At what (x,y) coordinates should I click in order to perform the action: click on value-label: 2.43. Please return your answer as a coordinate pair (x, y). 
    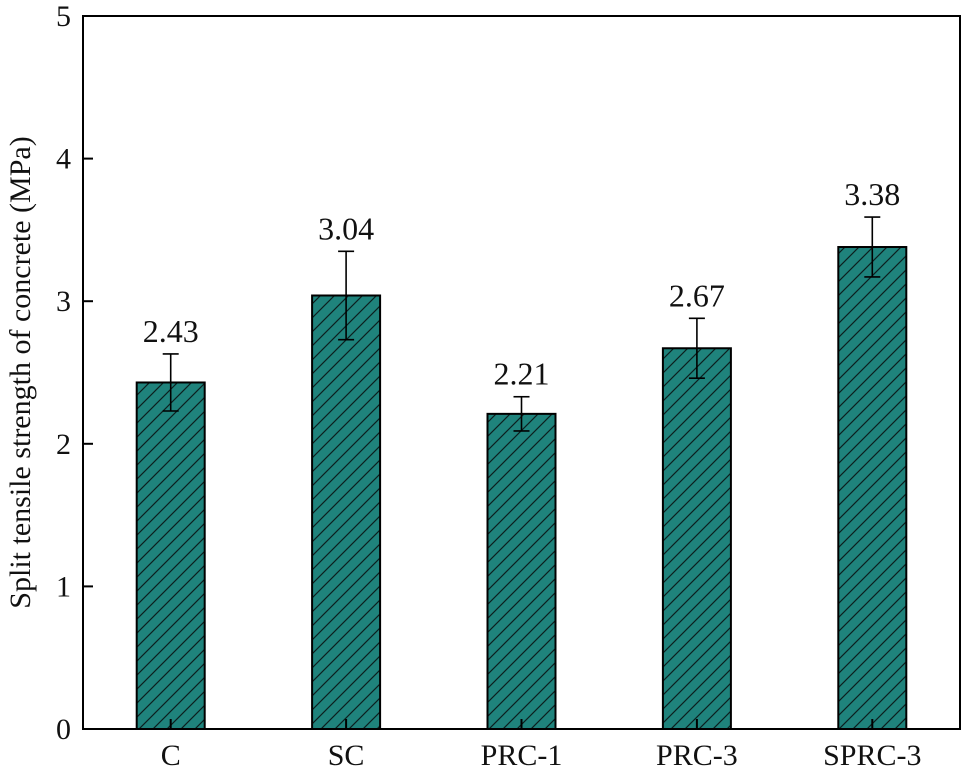
    Looking at the image, I should click on (171, 331).